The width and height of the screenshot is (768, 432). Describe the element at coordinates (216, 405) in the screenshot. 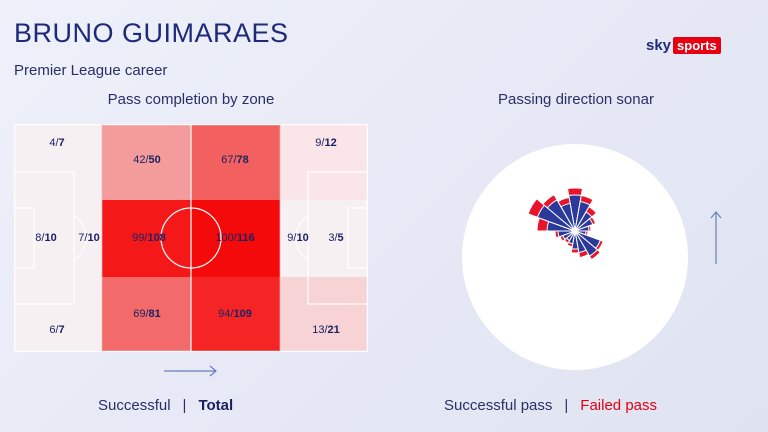

I see `legend-total: Total` at that location.